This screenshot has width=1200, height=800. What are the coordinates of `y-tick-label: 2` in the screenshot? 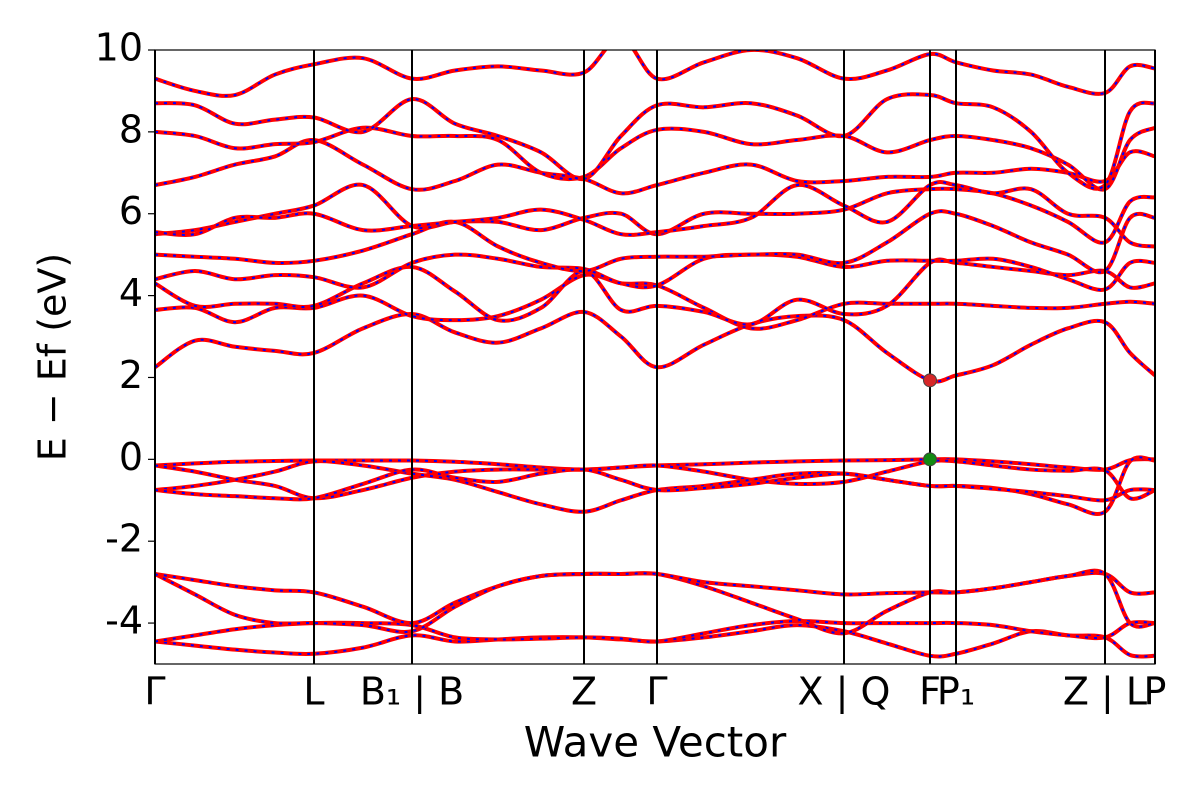 It's located at (131, 375).